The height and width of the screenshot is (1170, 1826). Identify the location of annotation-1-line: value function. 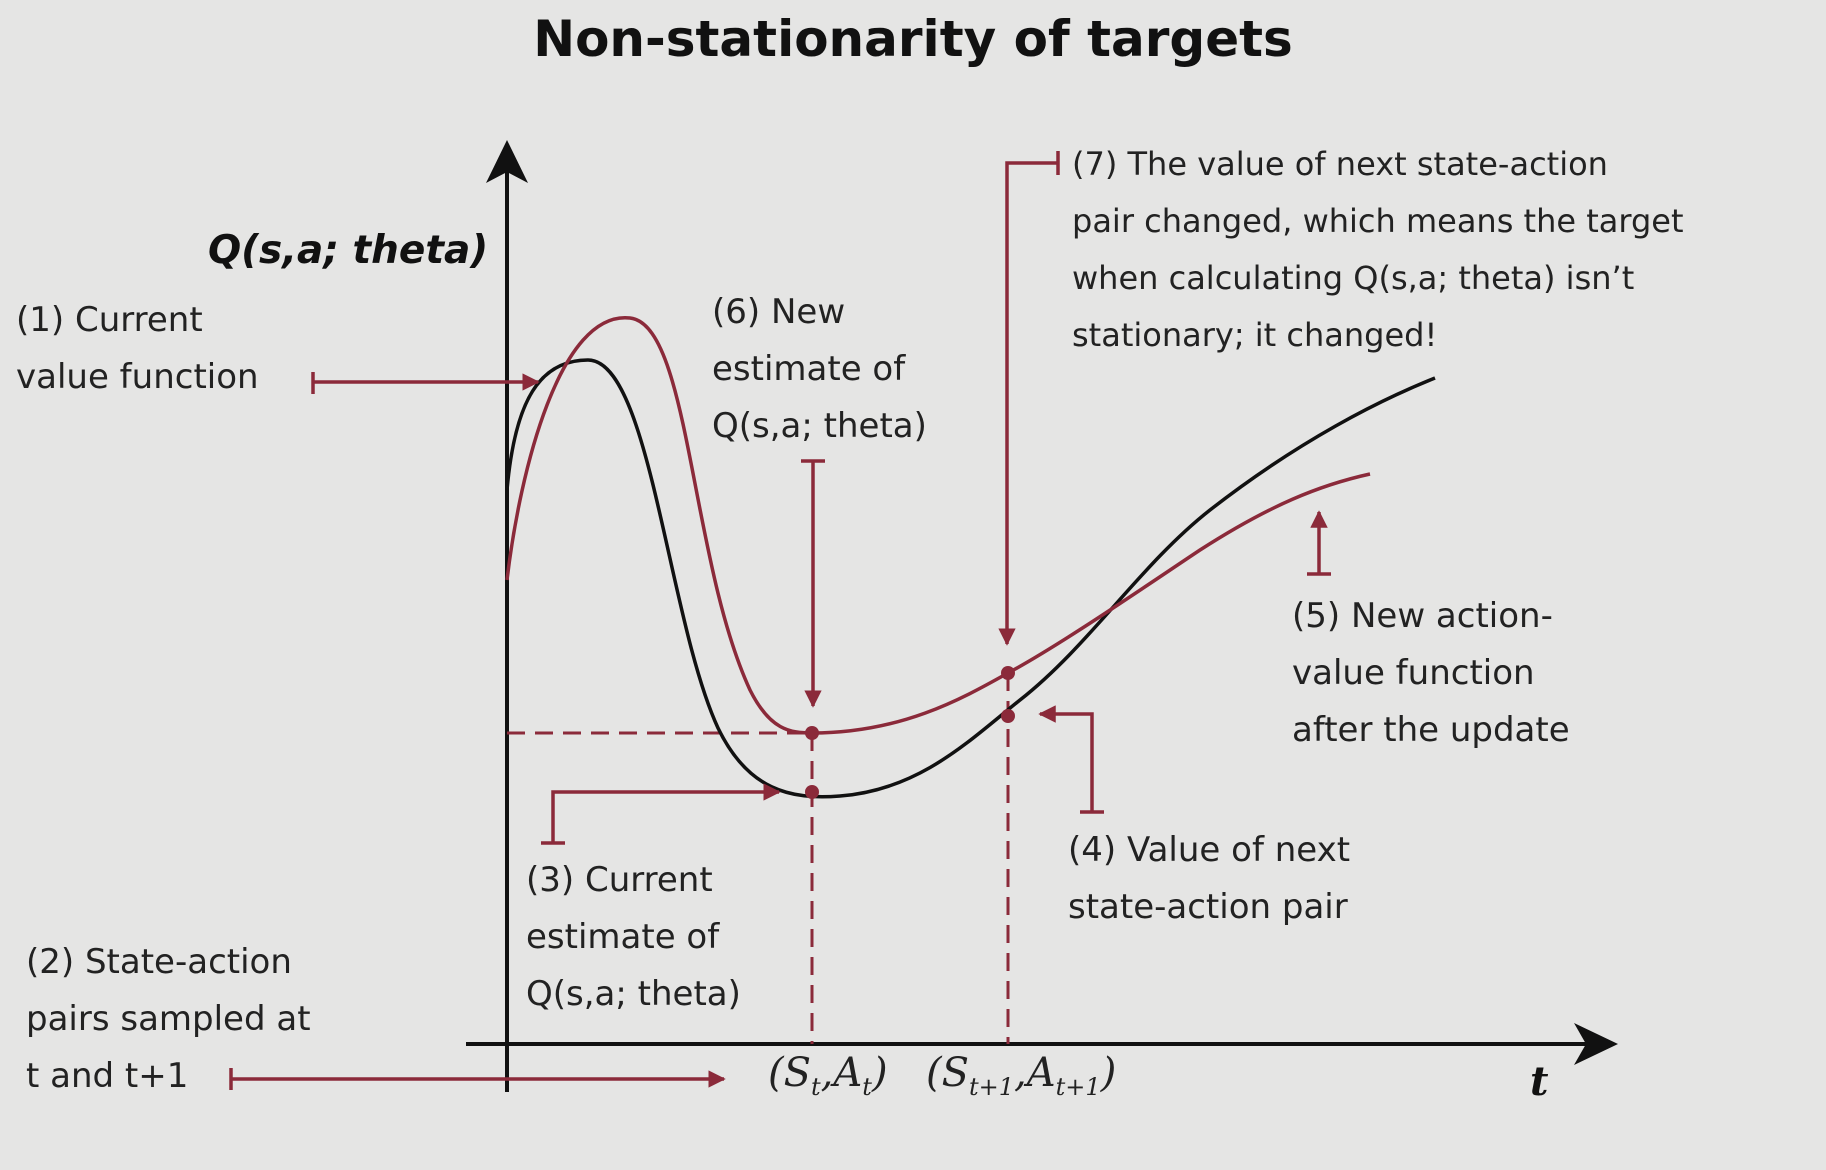
(137, 377).